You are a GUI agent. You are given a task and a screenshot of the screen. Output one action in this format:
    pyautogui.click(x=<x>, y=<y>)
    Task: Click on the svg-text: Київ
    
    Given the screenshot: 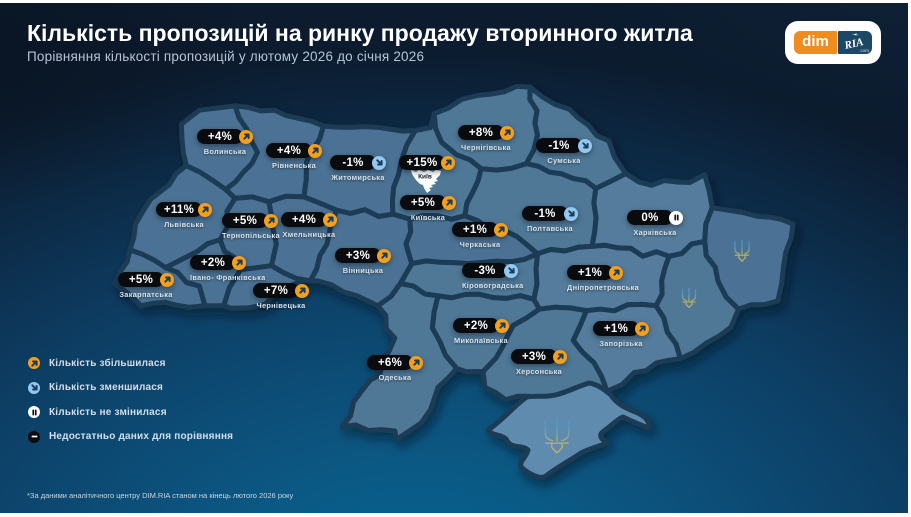 What is the action you would take?
    pyautogui.click(x=425, y=177)
    